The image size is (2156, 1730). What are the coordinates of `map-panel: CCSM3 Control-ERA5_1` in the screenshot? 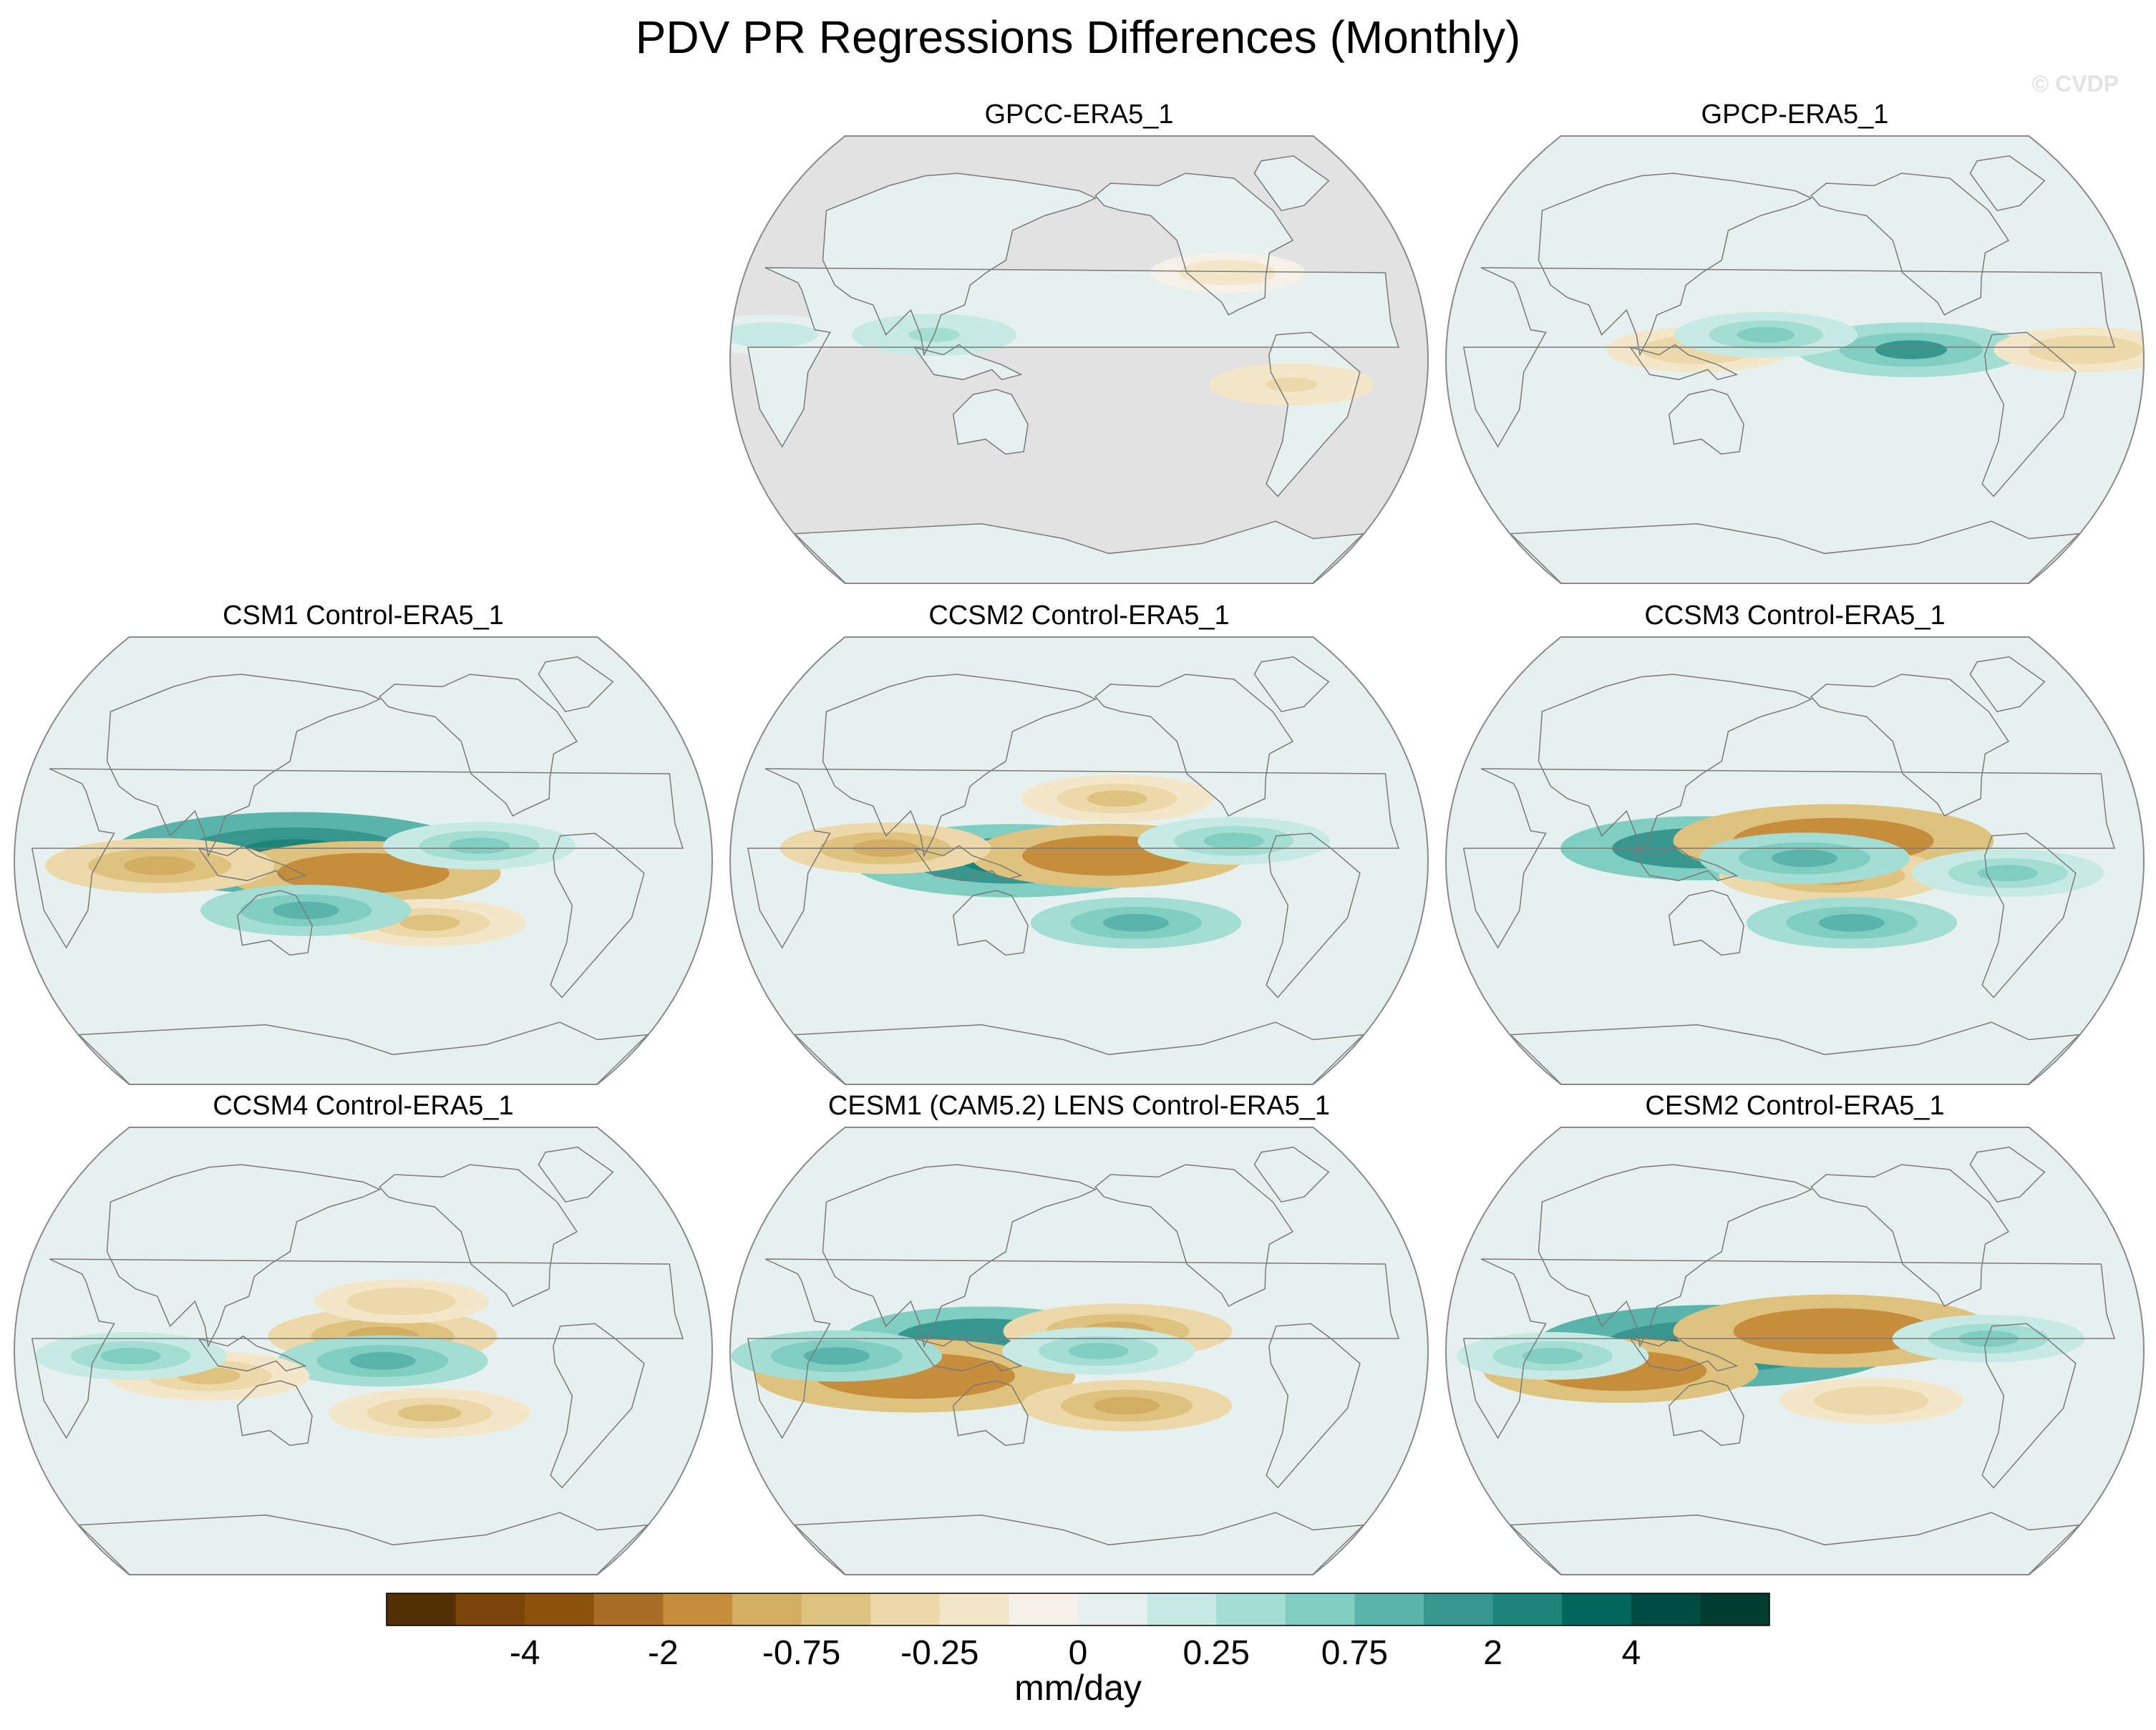 It's located at (1794, 843).